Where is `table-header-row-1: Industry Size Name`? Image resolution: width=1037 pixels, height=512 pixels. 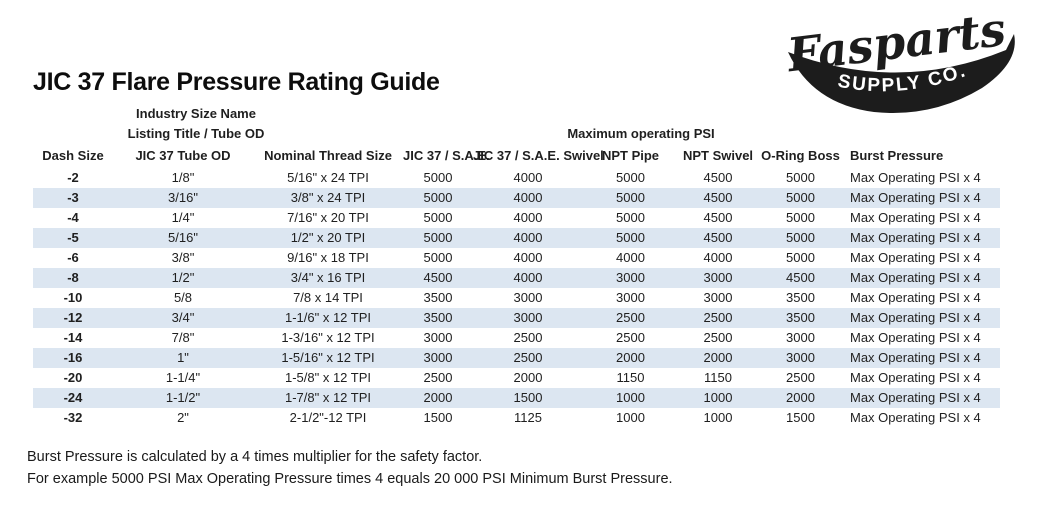
table-header-row-1: Industry Size Name is located at coordinates (516, 114).